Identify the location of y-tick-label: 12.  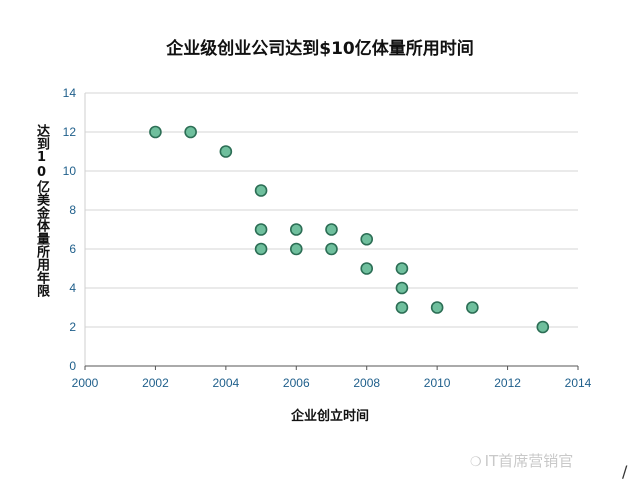
(70, 132).